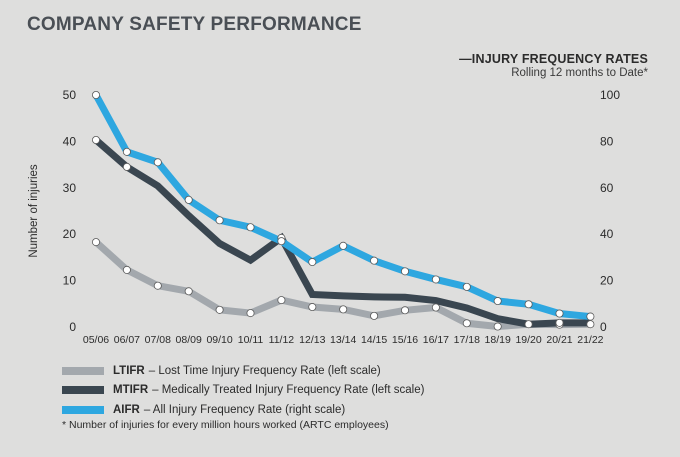 The image size is (680, 457). I want to click on x-tick-label: 10/11, so click(251, 340).